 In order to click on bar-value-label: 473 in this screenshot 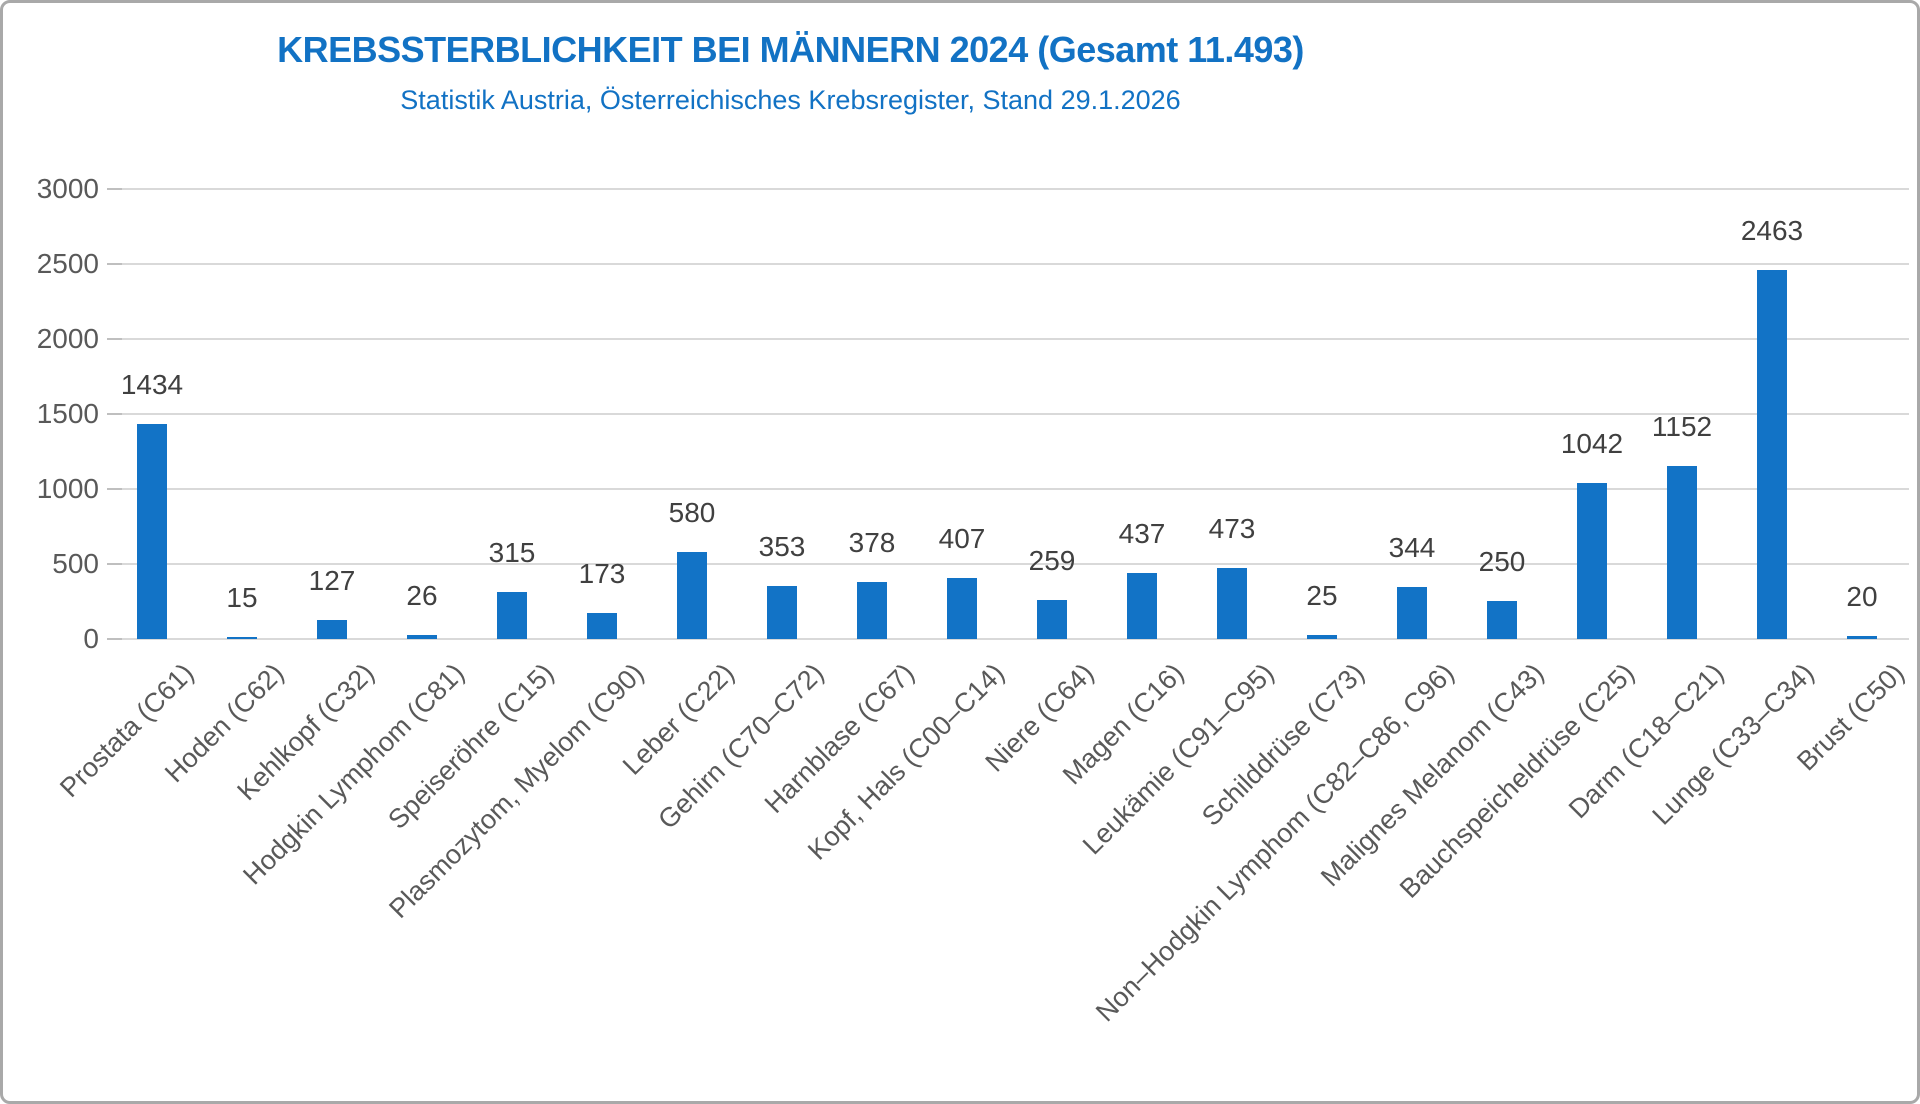, I will do `click(1232, 528)`.